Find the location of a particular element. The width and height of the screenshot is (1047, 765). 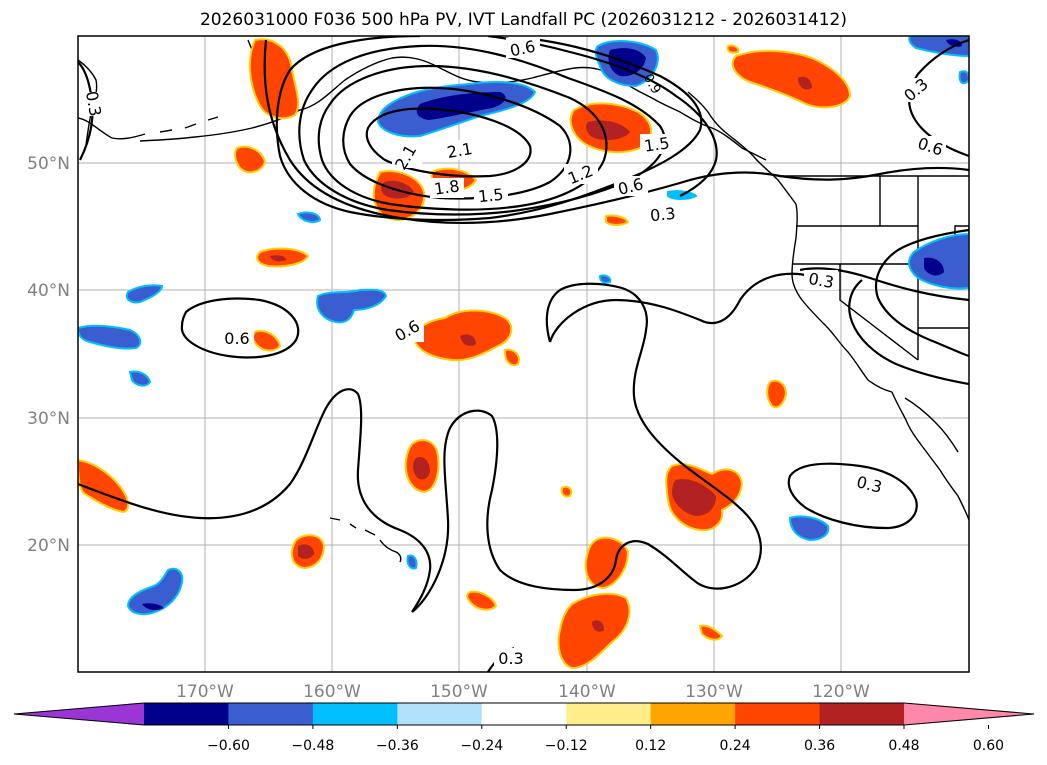

contour-label-holder: 1.2 is located at coordinates (581, 174).